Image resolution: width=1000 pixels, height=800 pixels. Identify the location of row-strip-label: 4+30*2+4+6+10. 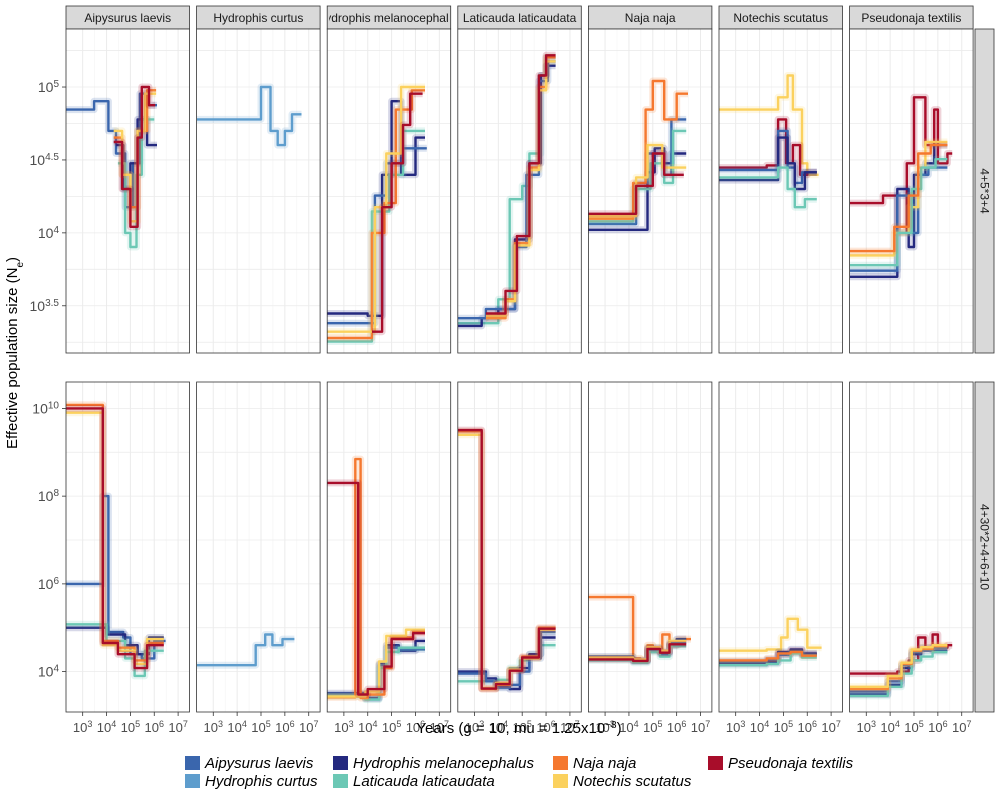
(985, 547).